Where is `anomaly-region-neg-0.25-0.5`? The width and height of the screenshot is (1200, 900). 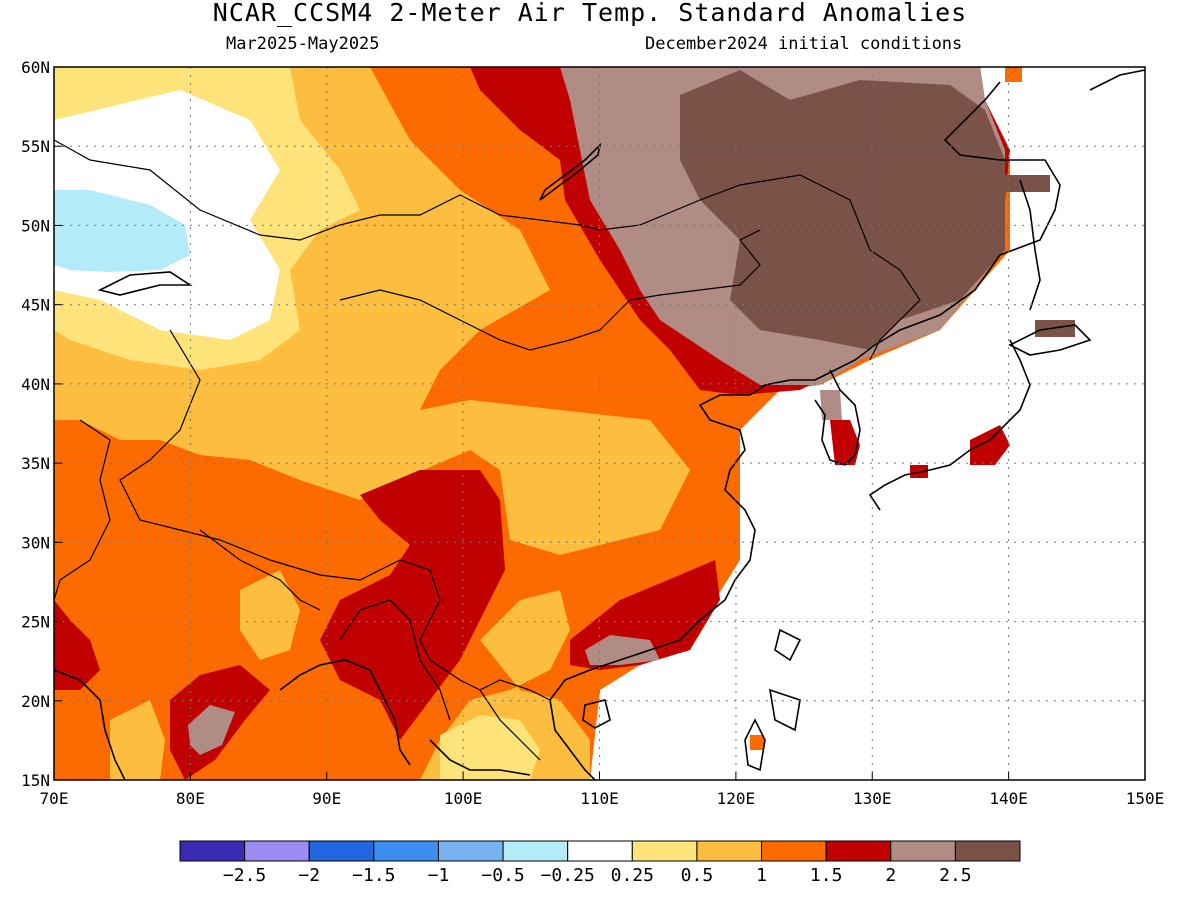 anomaly-region-neg-0.25-0.5 is located at coordinates (122, 231).